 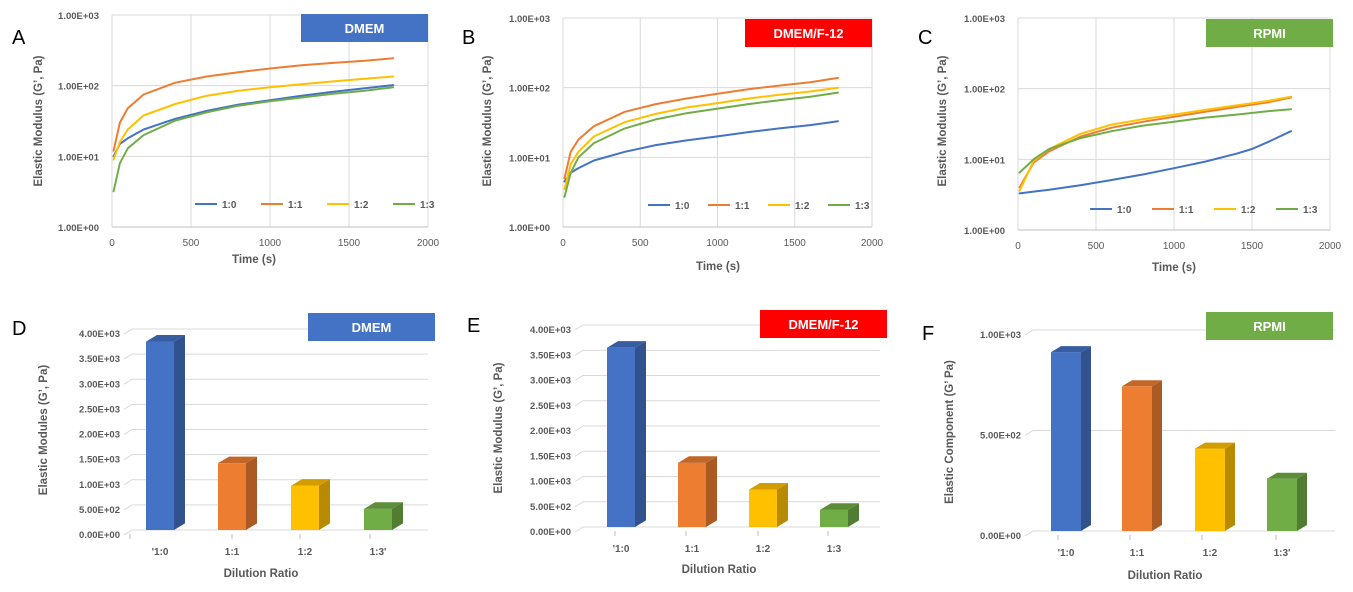 I want to click on y-tick-label: 0.00E+00, so click(x=550, y=532).